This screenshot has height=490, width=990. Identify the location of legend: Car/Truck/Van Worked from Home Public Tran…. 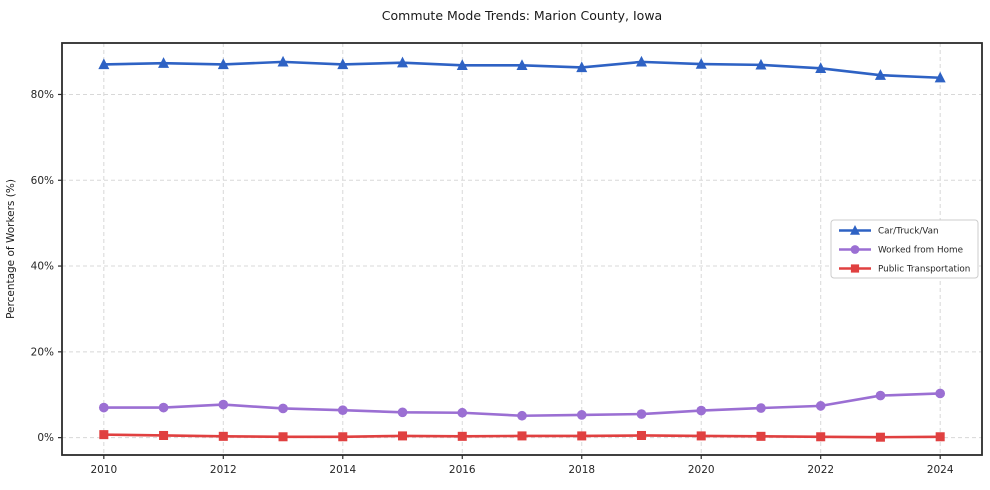
(904, 249).